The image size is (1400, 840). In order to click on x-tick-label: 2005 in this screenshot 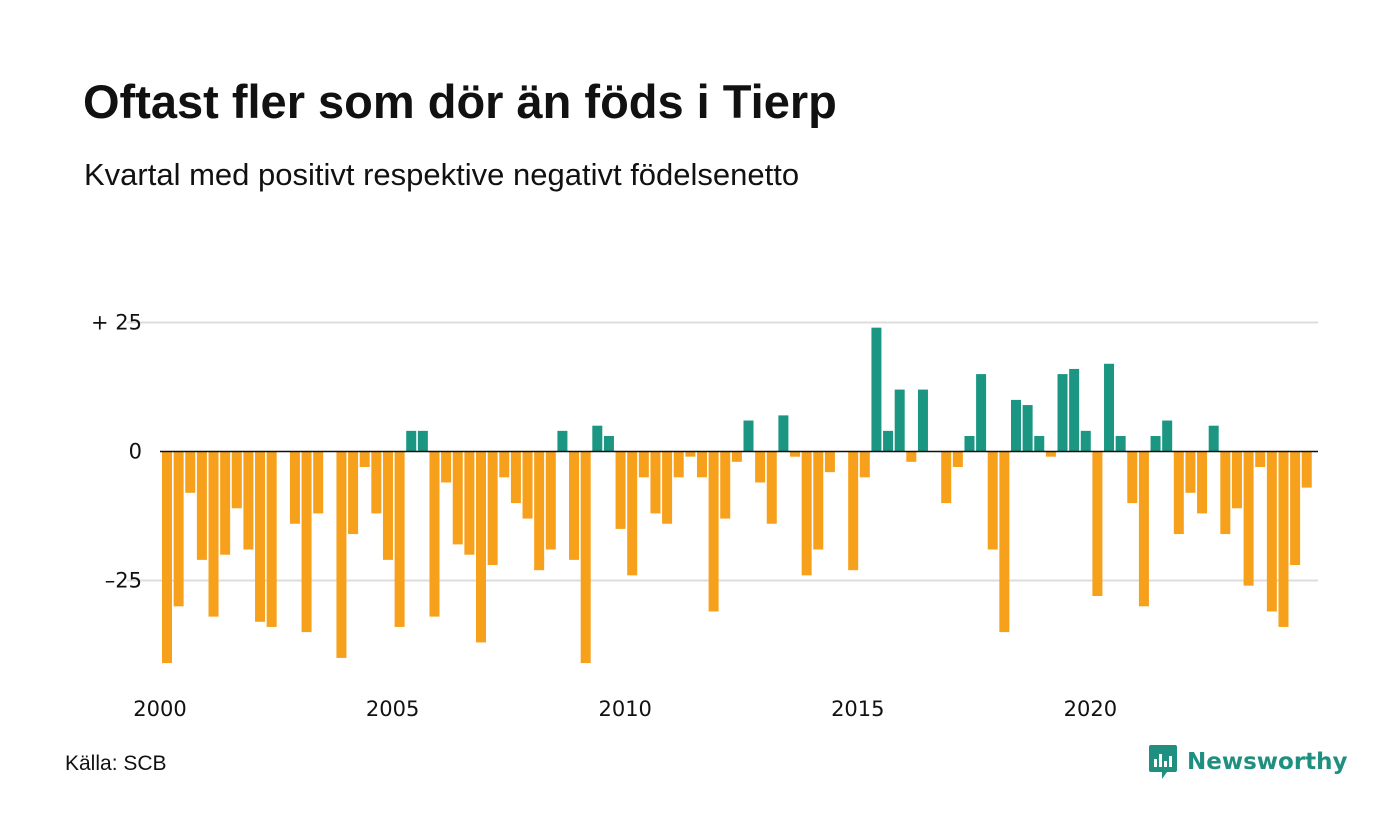, I will do `click(392, 709)`.